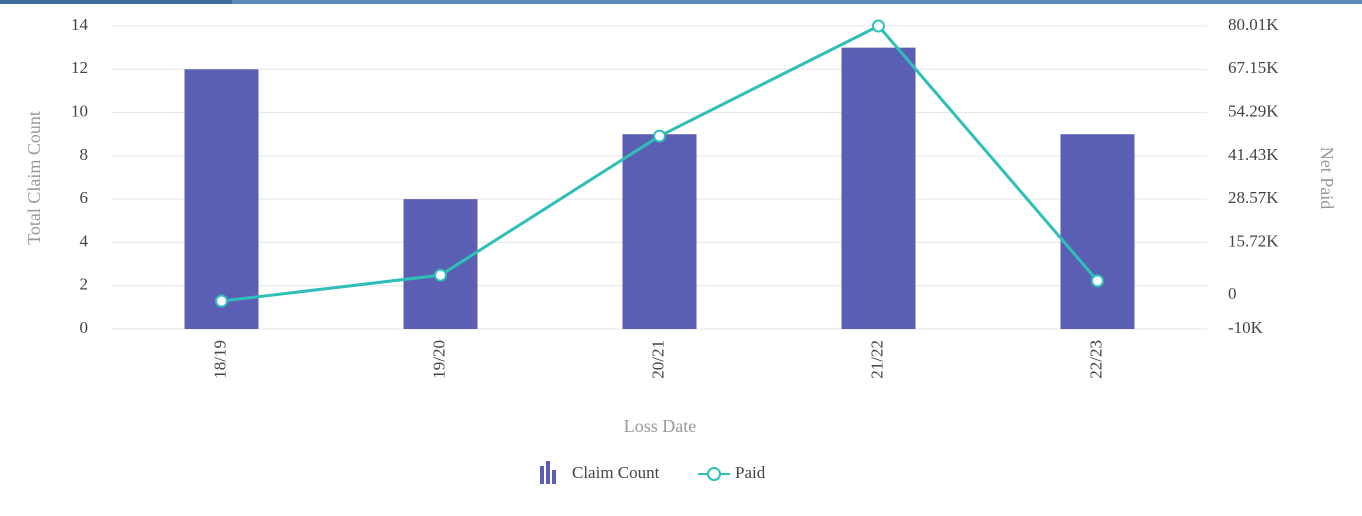 The image size is (1362, 516). Describe the element at coordinates (1253, 154) in the screenshot. I see `y2-tick-label: 41.43K` at that location.